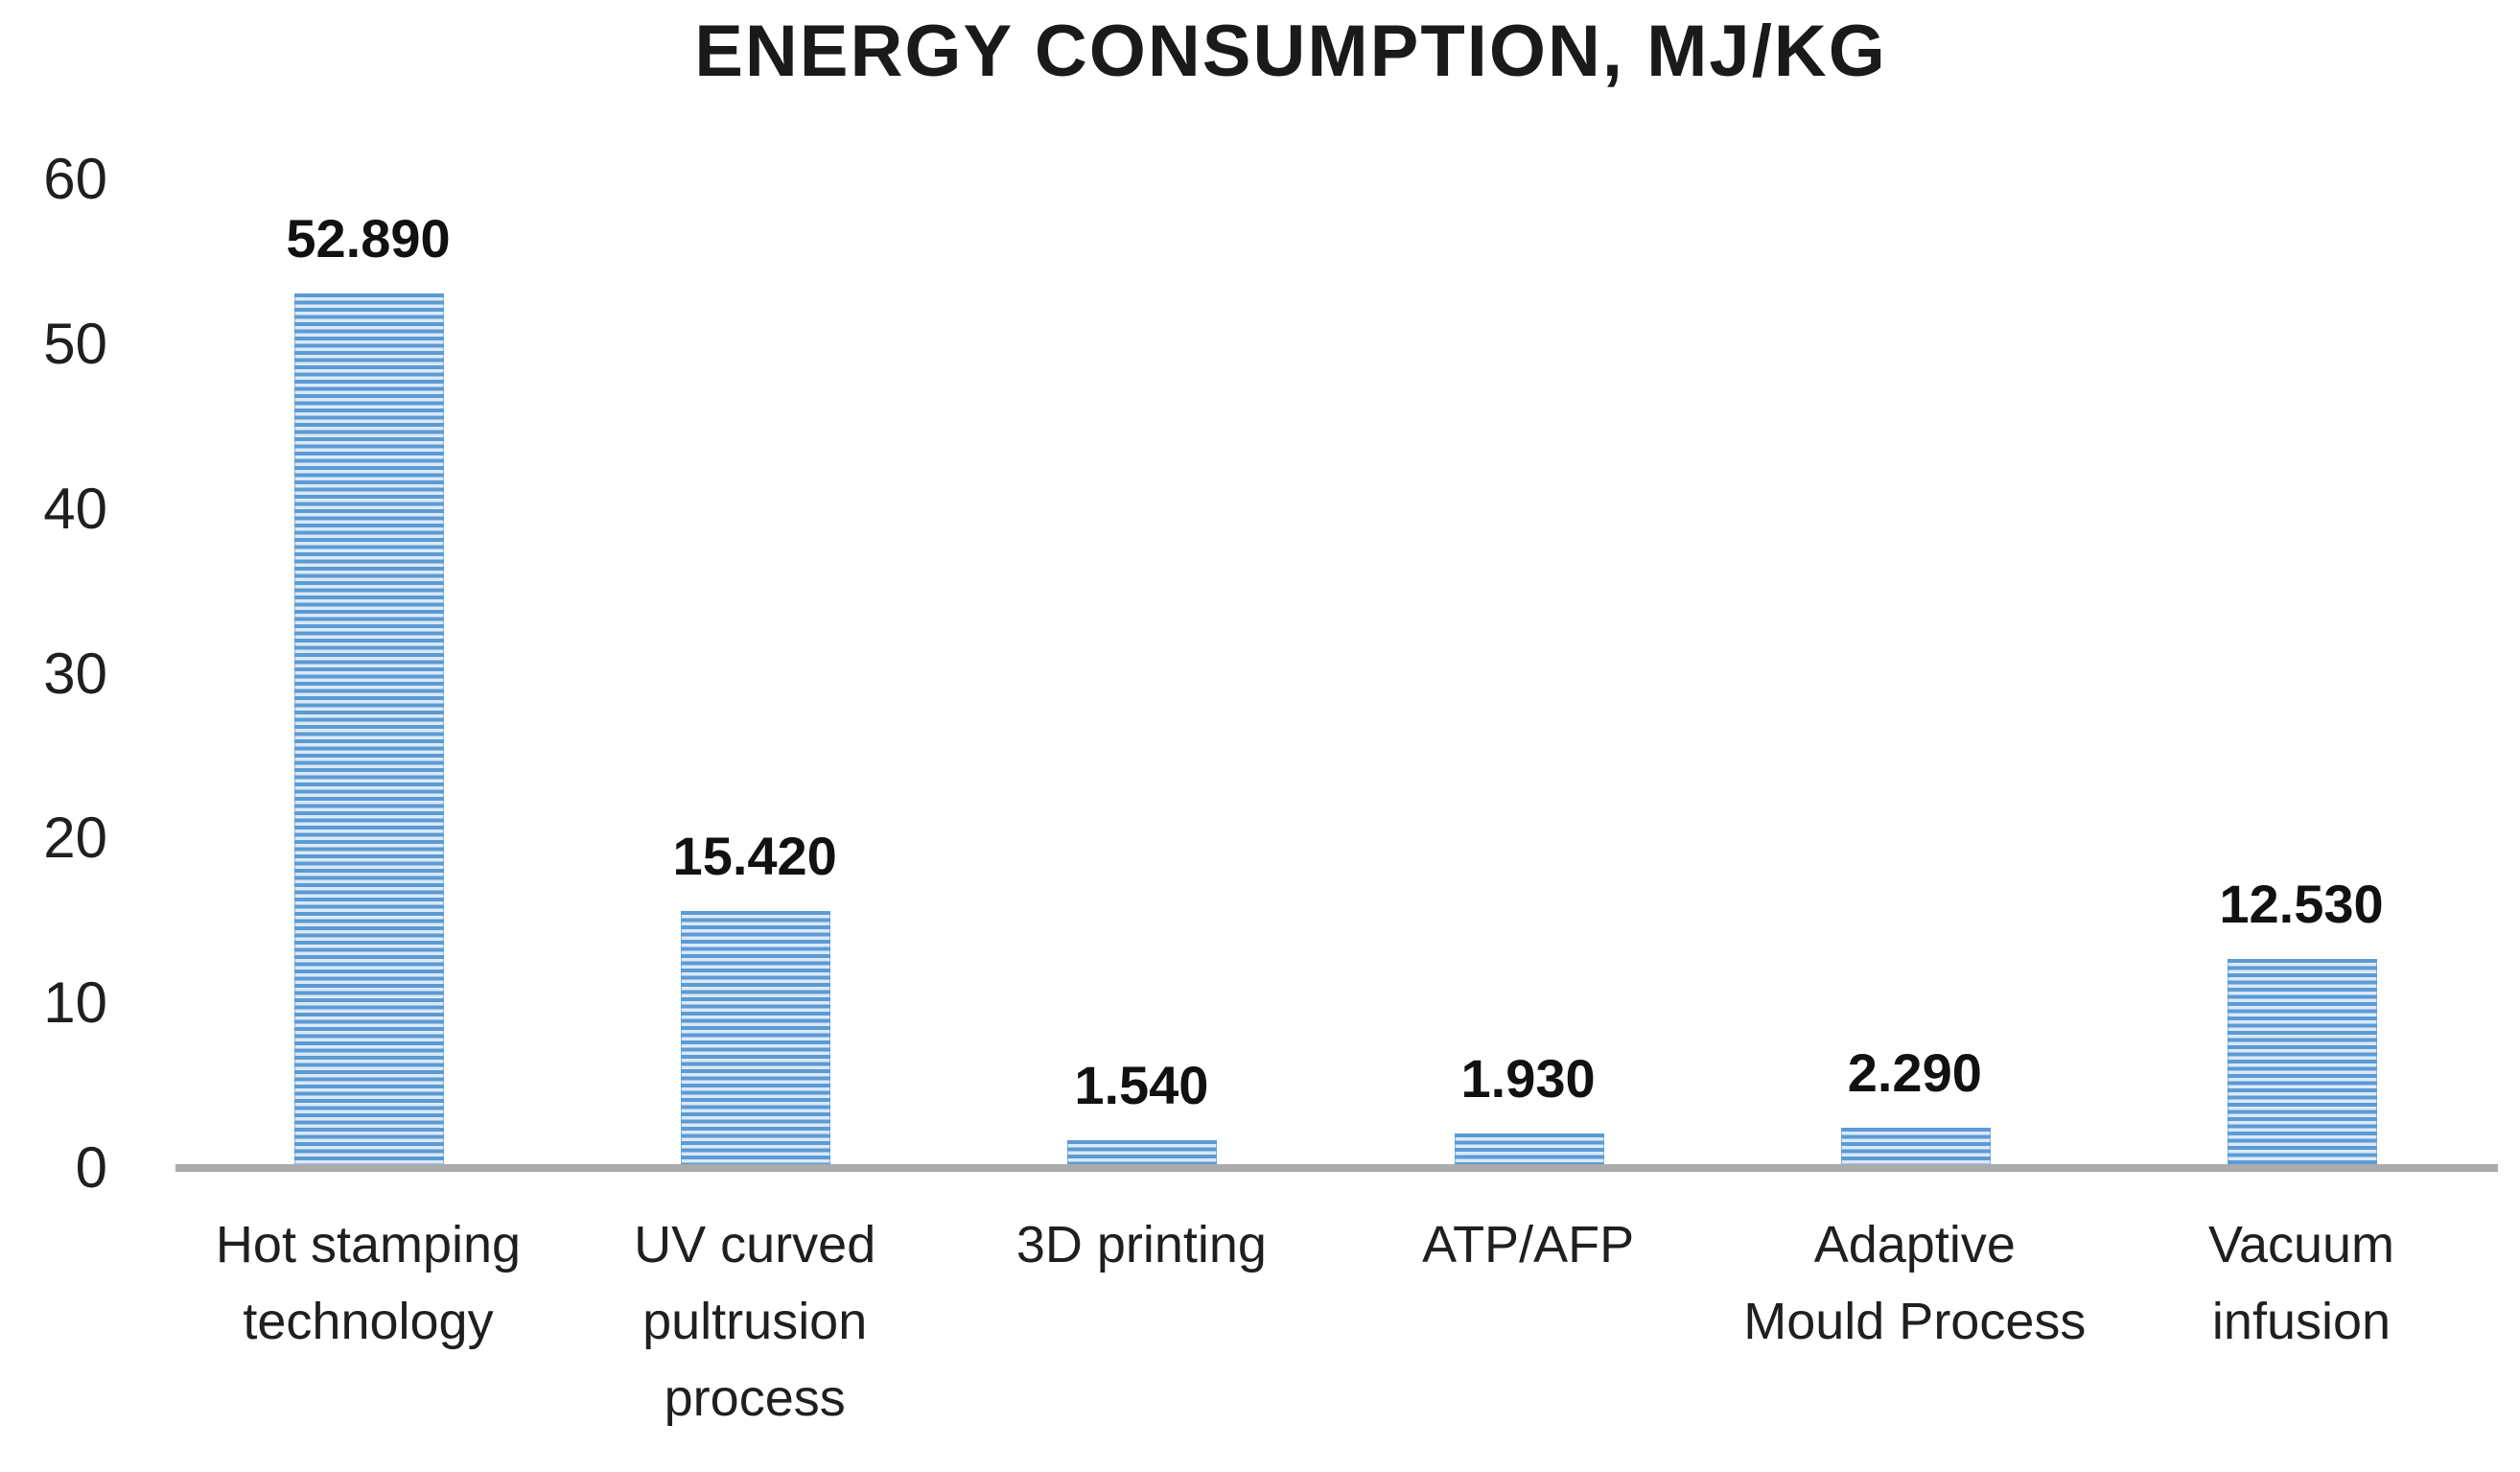  What do you see at coordinates (91, 1167) in the screenshot?
I see `y-axis-tick-label: 0` at bounding box center [91, 1167].